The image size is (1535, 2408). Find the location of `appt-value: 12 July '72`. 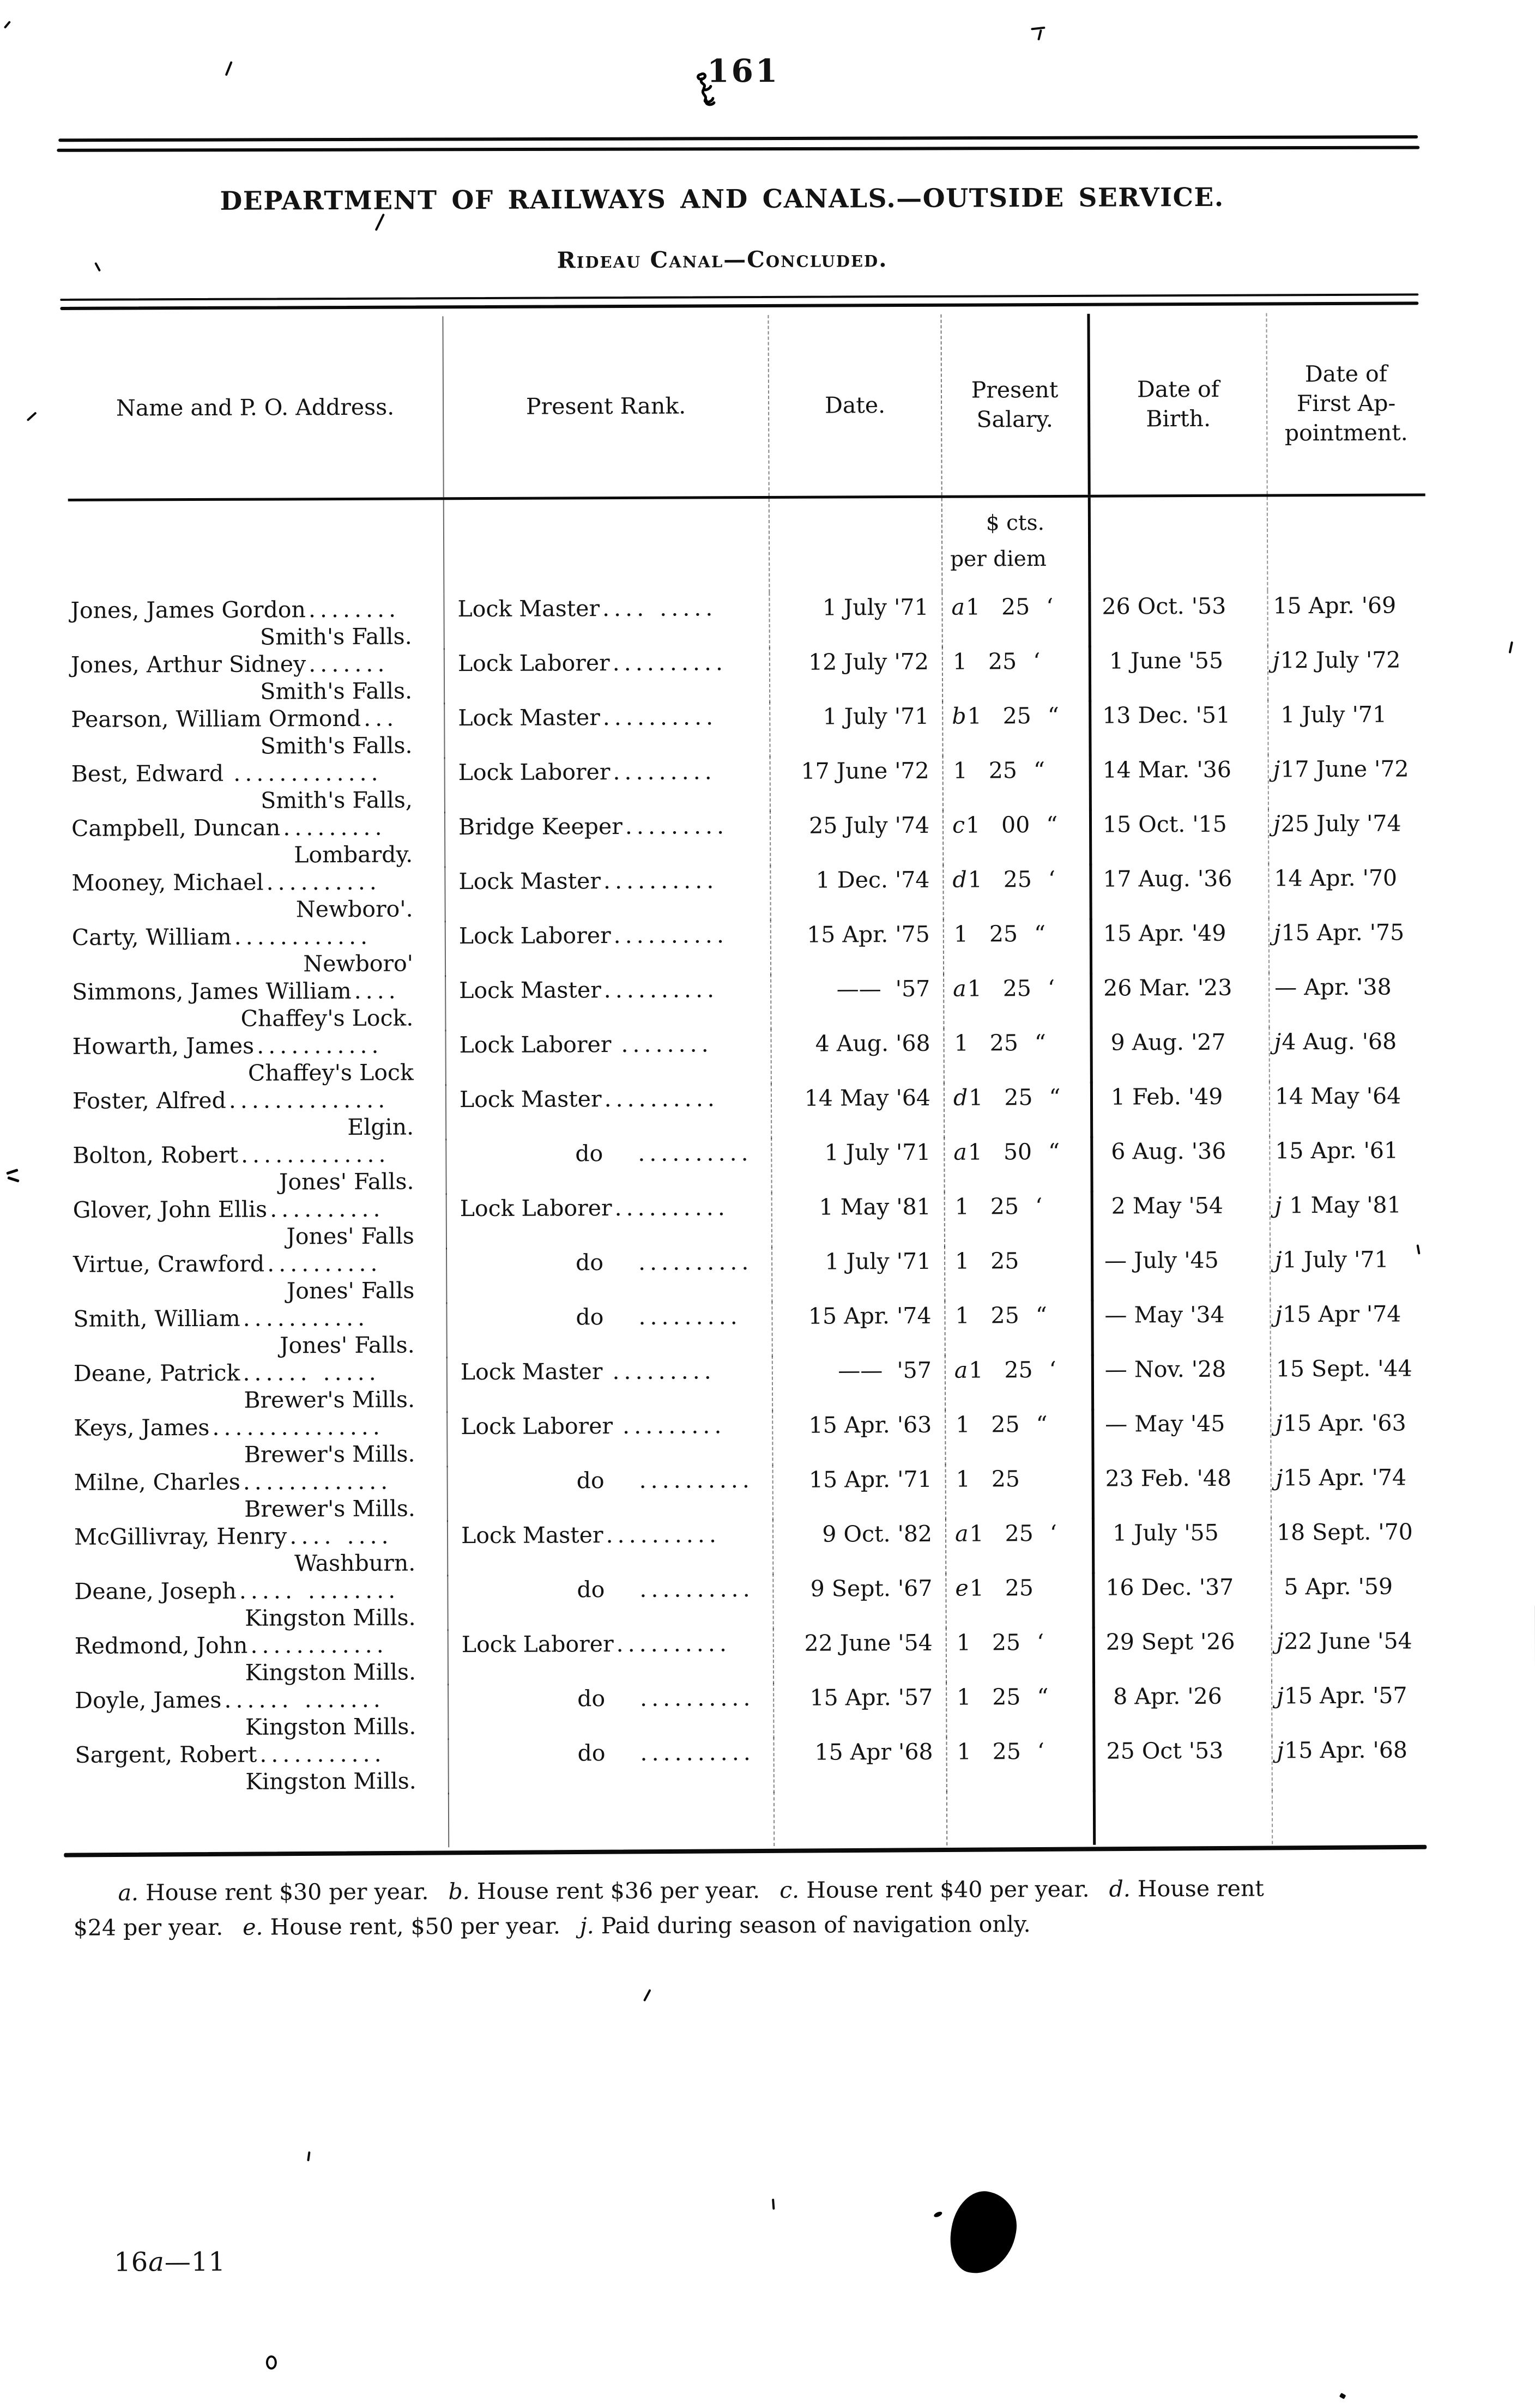

appt-value: 12 July '72 is located at coordinates (1340, 660).